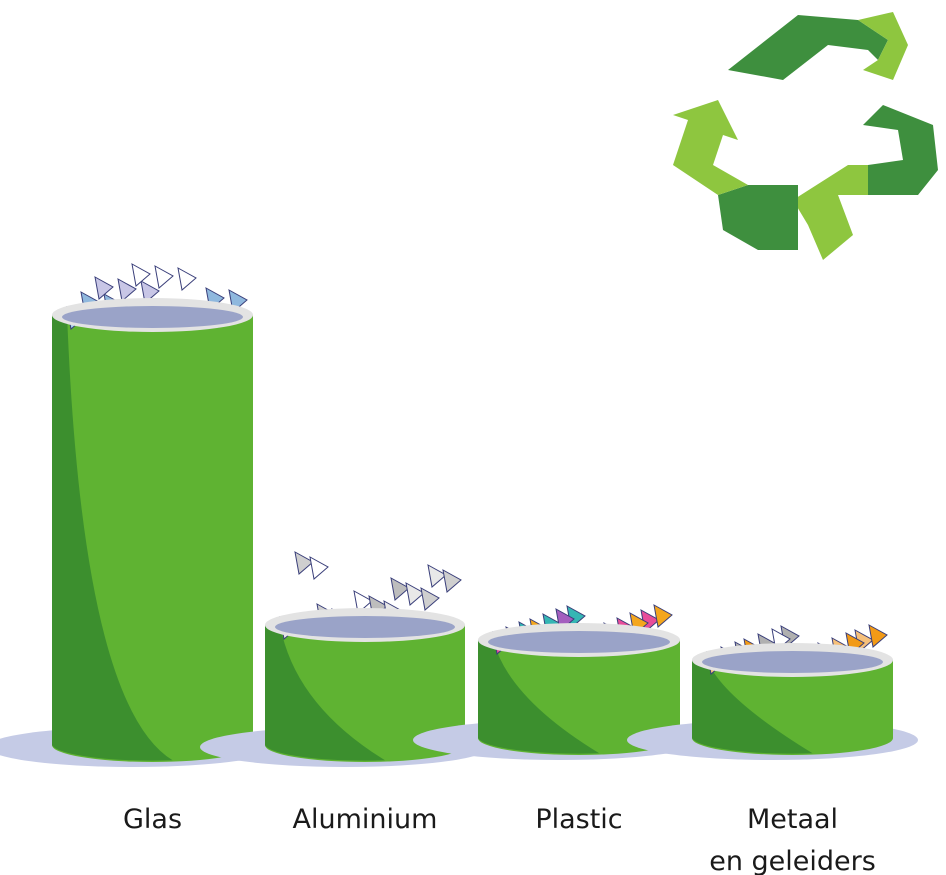 This screenshot has width=946, height=875. Describe the element at coordinates (152, 819) in the screenshot. I see `category-label: Glas` at that location.